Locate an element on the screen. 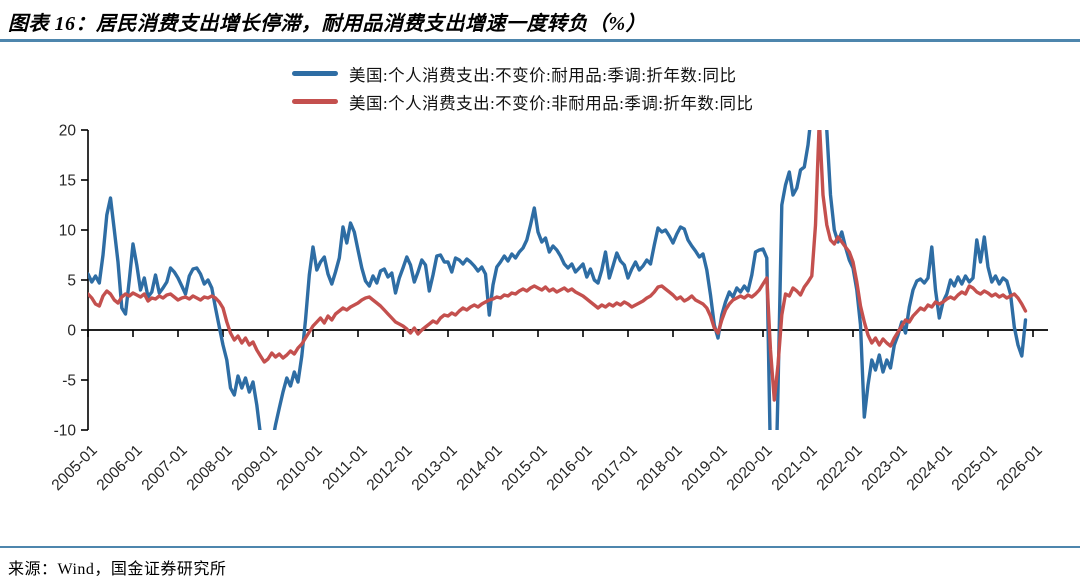  svg-text: 2007-01 is located at coordinates (165, 468).